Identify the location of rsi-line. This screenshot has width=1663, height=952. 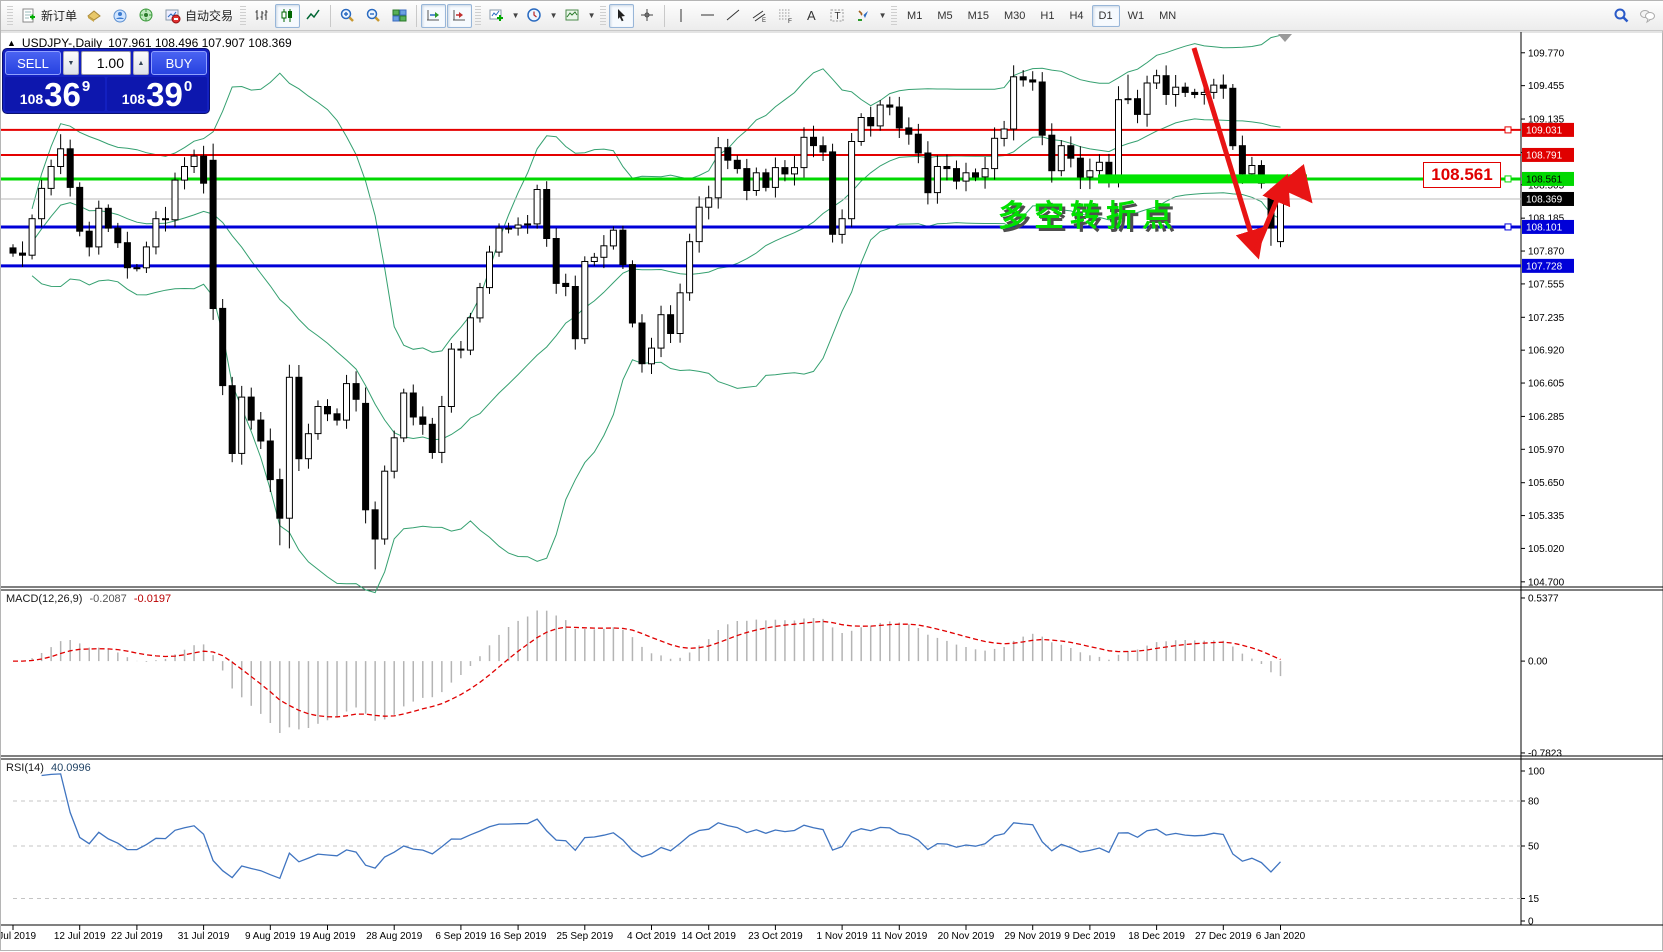
(661, 826).